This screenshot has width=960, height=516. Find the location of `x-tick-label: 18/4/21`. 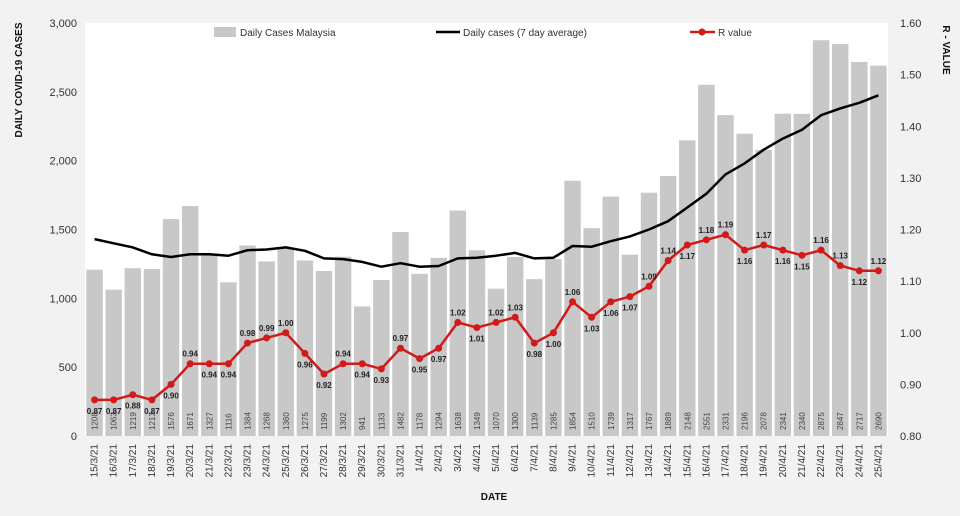

x-tick-label: 18/4/21 is located at coordinates (745, 461).